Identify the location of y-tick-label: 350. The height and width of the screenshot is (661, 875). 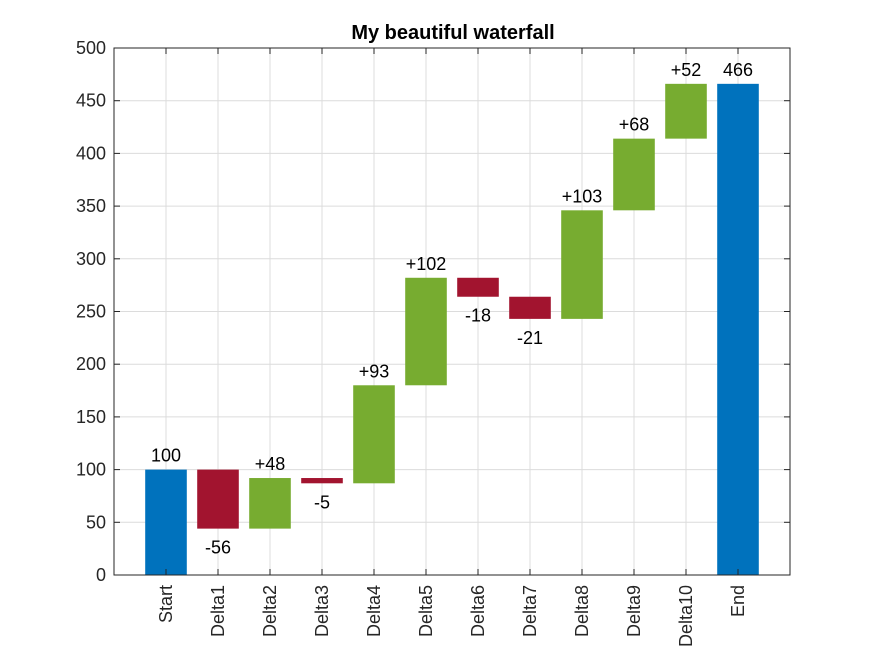
(91, 206).